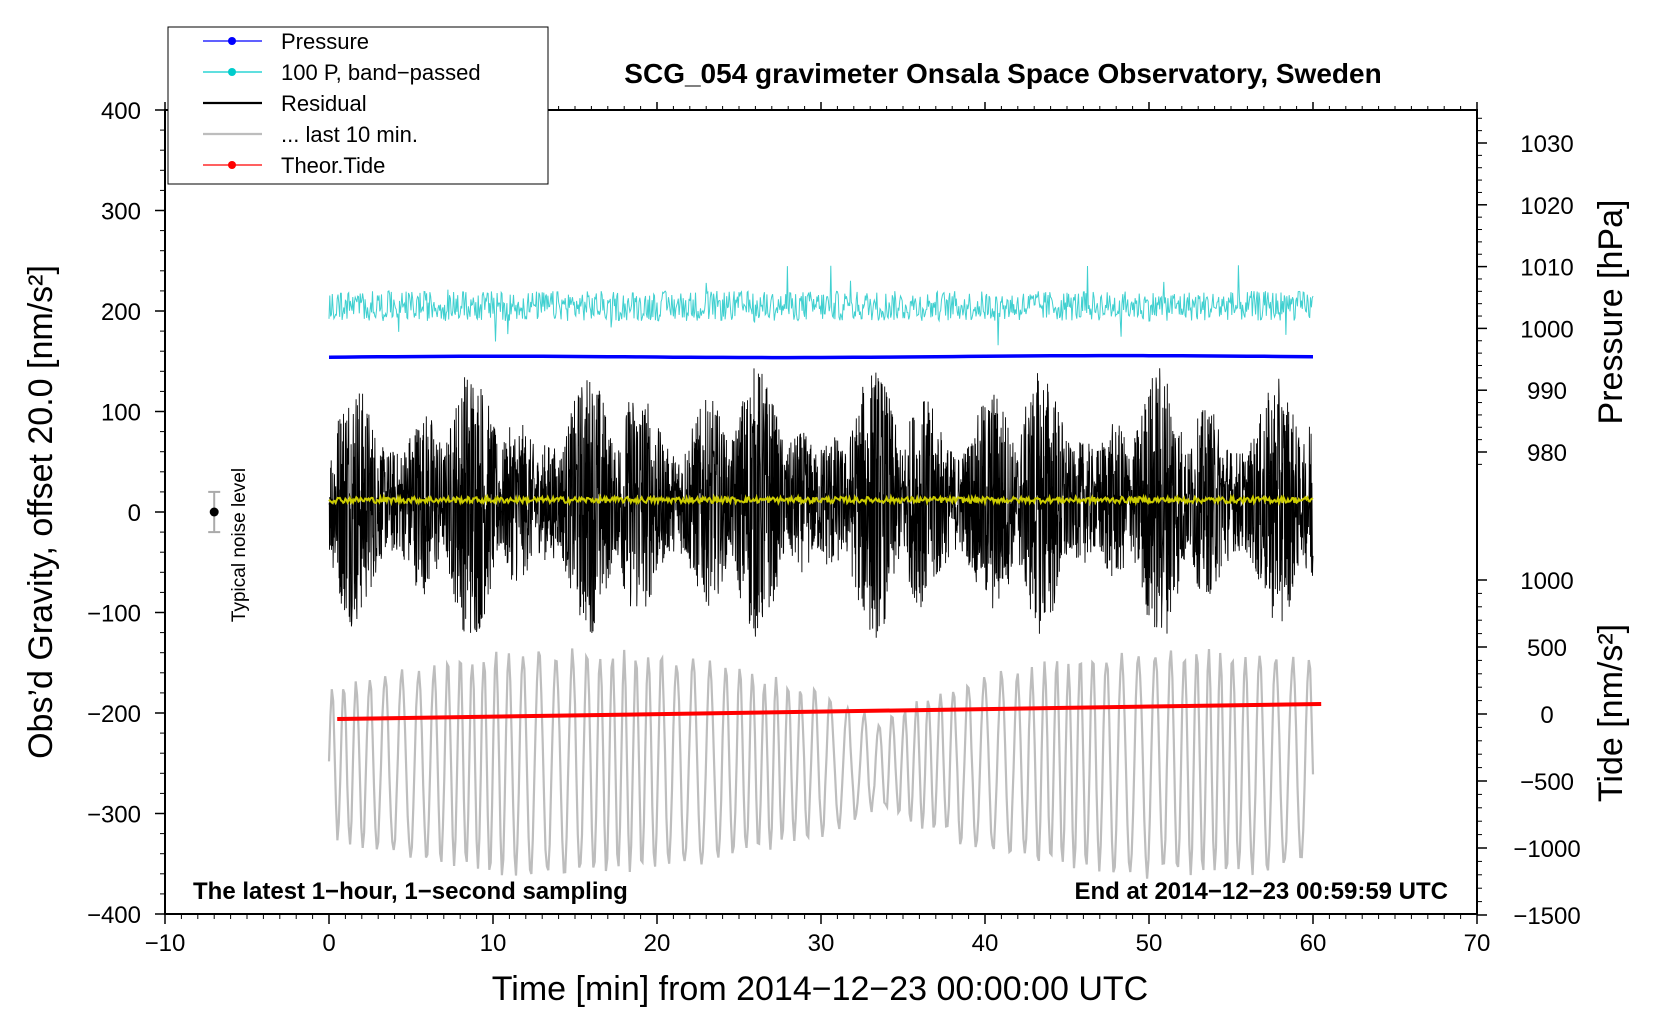 This screenshot has height=1020, width=1660. Describe the element at coordinates (1547, 782) in the screenshot. I see `tide-tick-label: −500` at that location.